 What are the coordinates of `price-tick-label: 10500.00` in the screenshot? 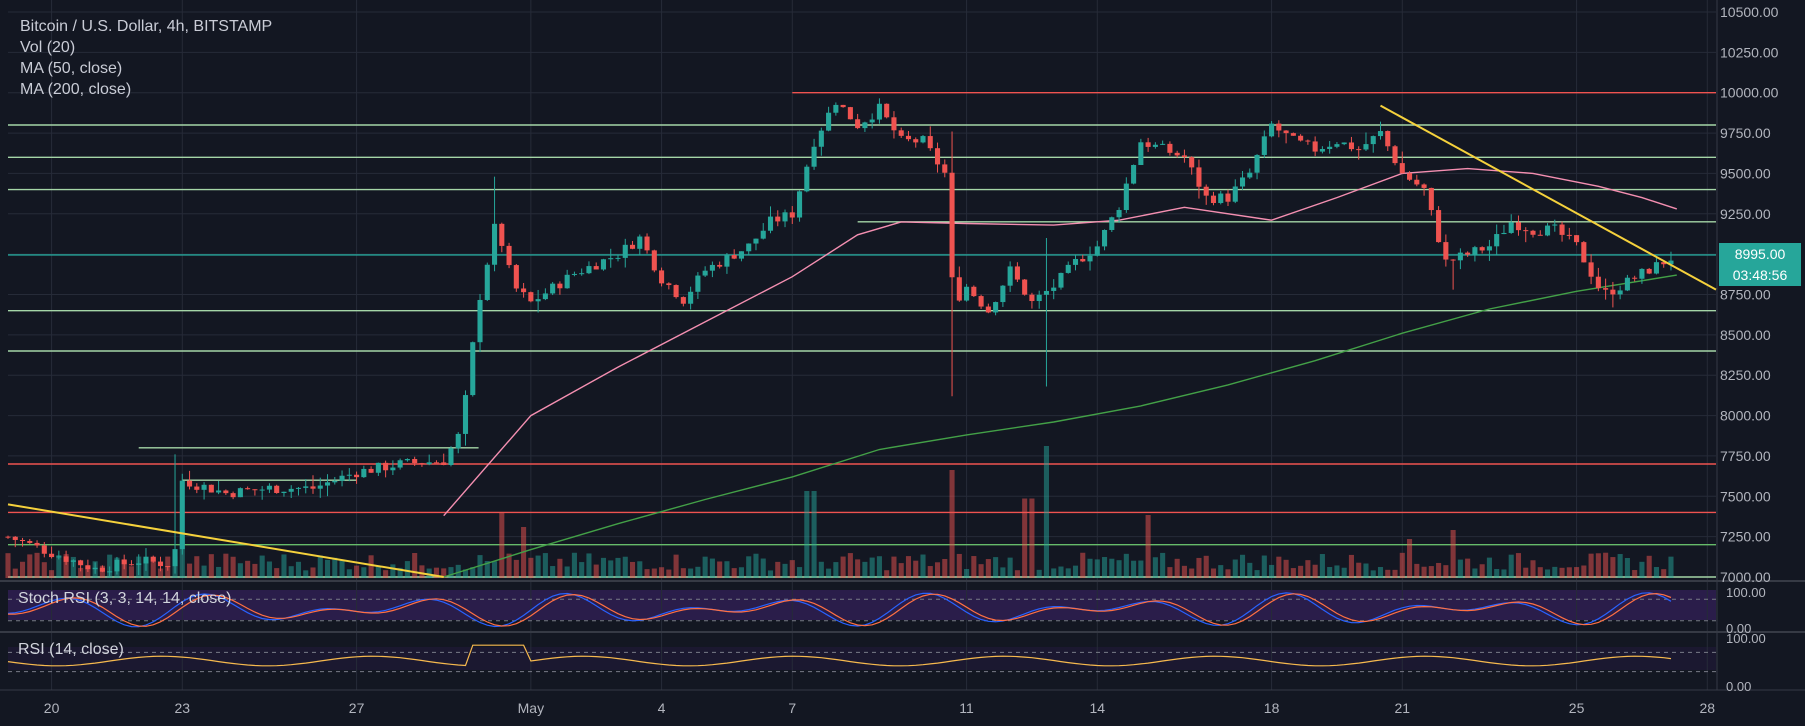 It's located at (1749, 12).